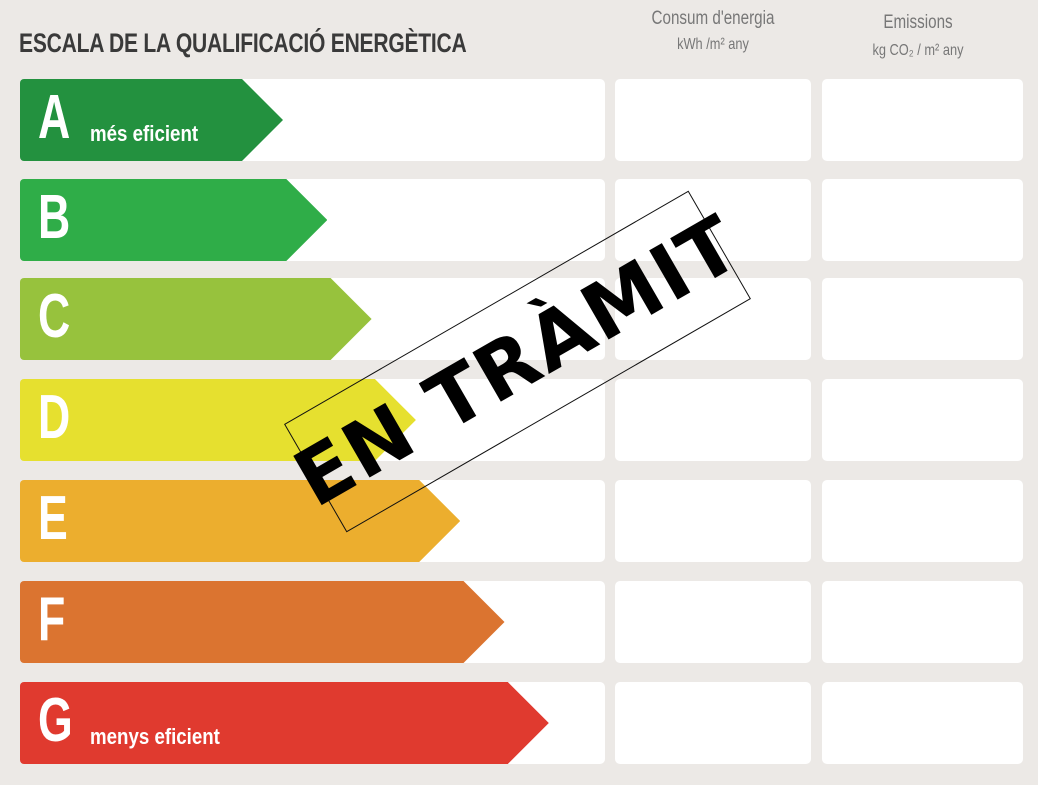 The height and width of the screenshot is (785, 1038). Describe the element at coordinates (144, 133) in the screenshot. I see `rating-description: més eficient` at that location.